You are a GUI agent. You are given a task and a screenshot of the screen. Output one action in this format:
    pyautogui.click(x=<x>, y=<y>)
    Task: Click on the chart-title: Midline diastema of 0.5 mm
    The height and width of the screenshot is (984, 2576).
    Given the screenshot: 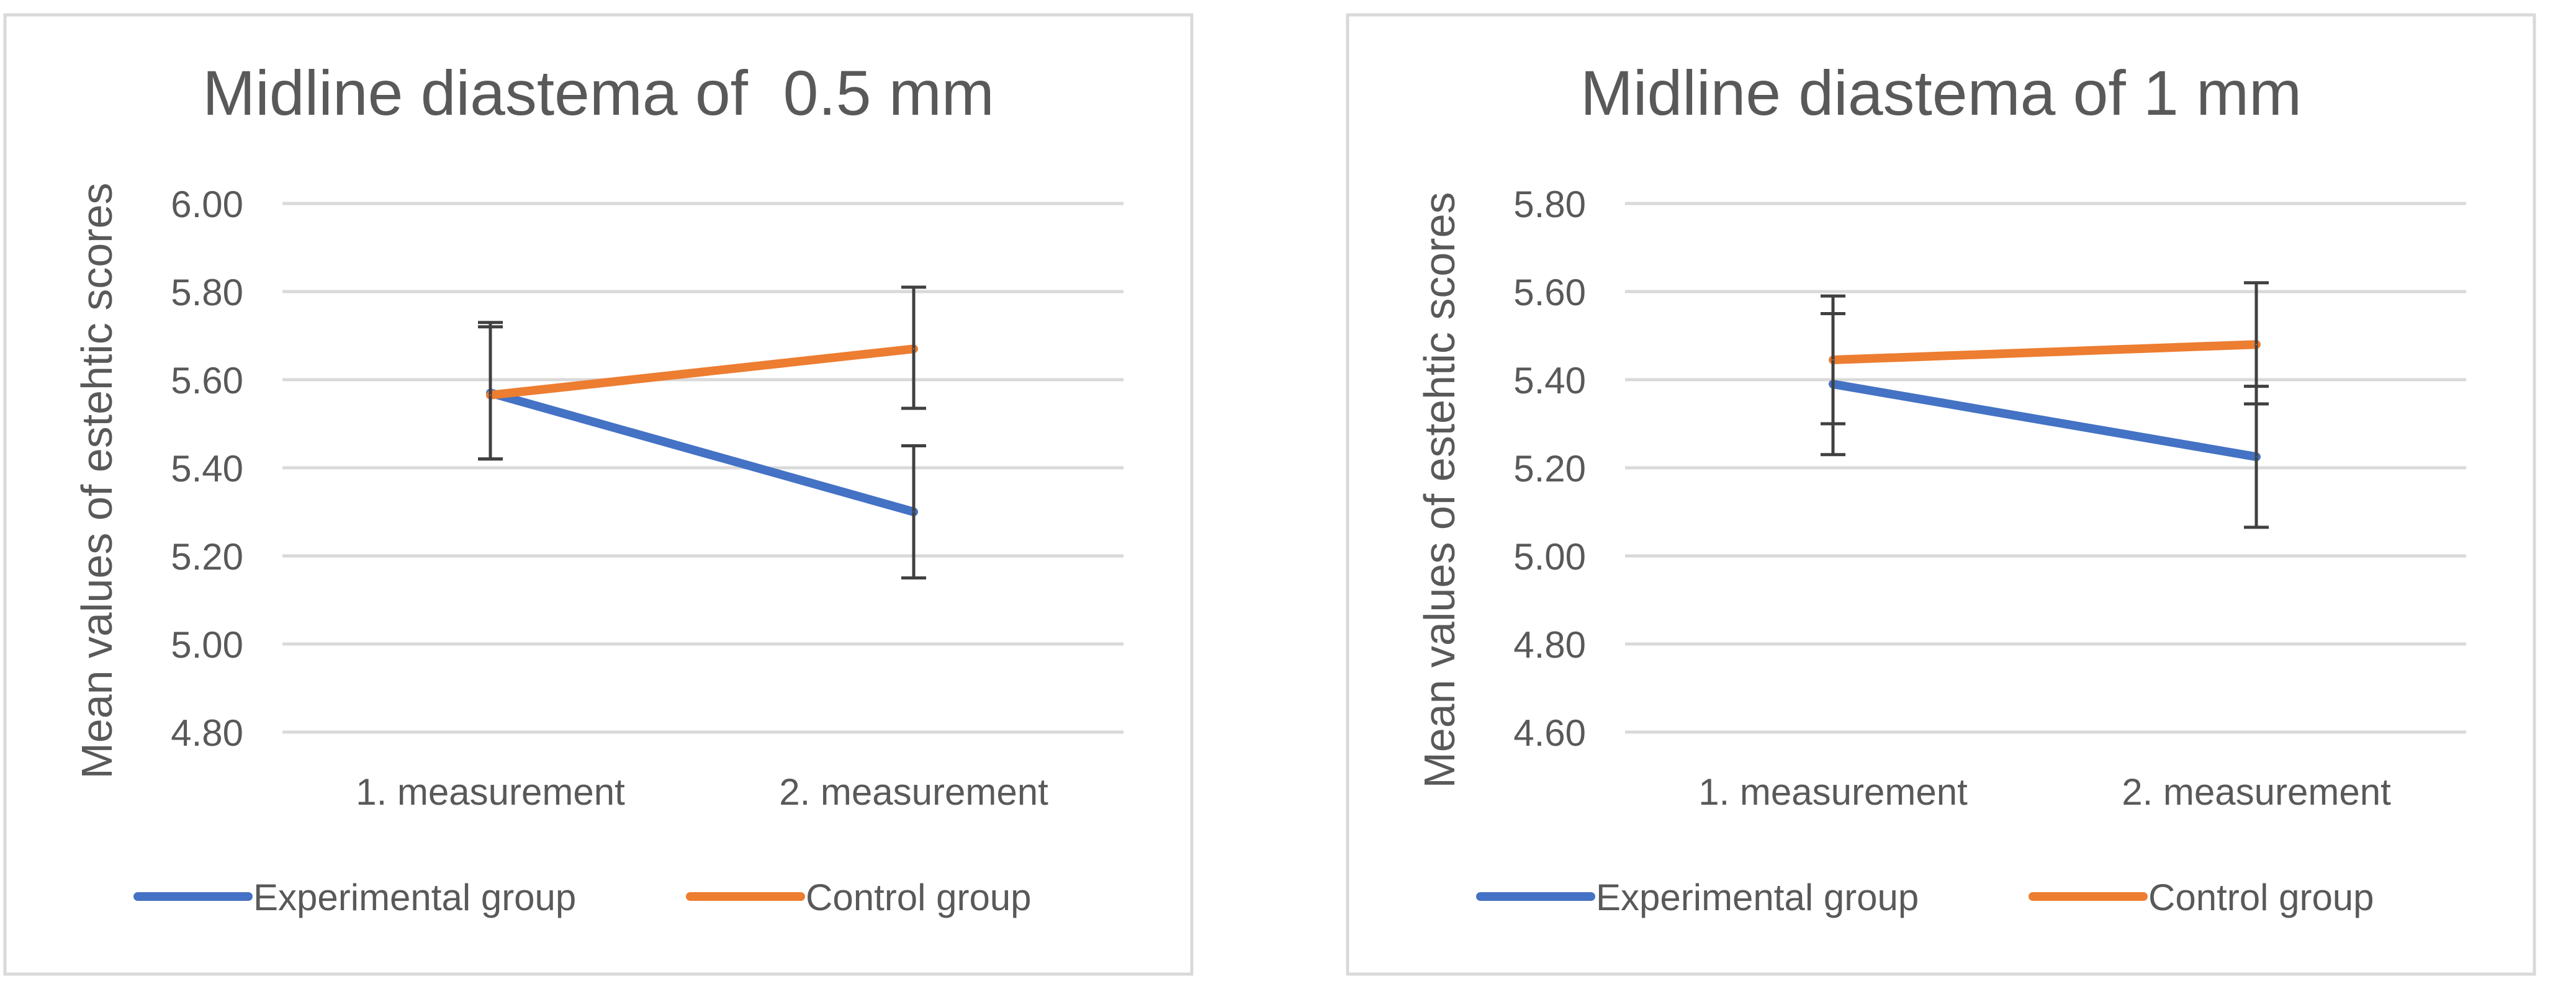 What is the action you would take?
    pyautogui.click(x=598, y=93)
    